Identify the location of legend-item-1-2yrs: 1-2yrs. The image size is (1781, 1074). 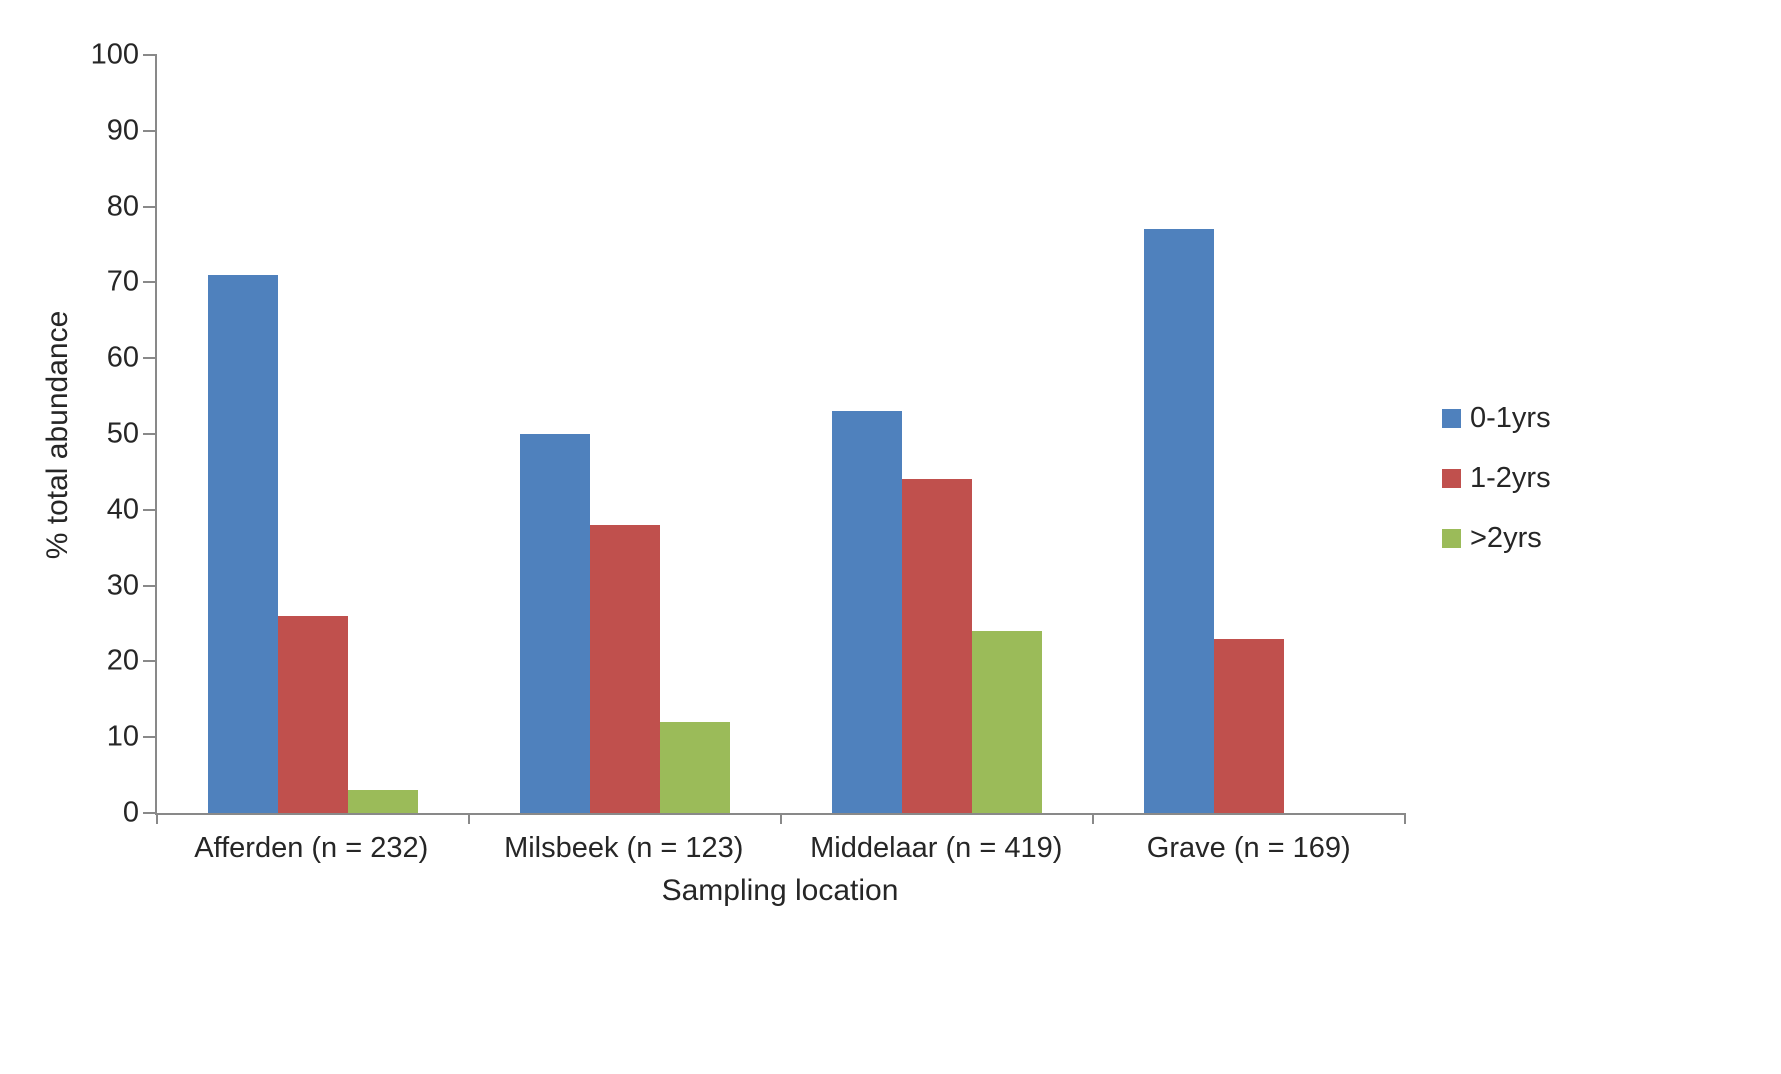
(1496, 478).